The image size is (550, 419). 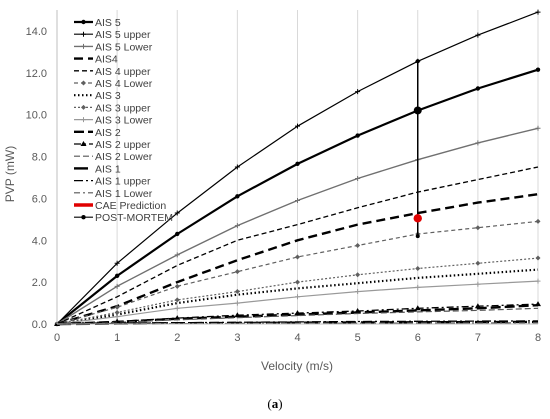 I want to click on legend-item: AIS 1 upper, so click(x=112, y=182).